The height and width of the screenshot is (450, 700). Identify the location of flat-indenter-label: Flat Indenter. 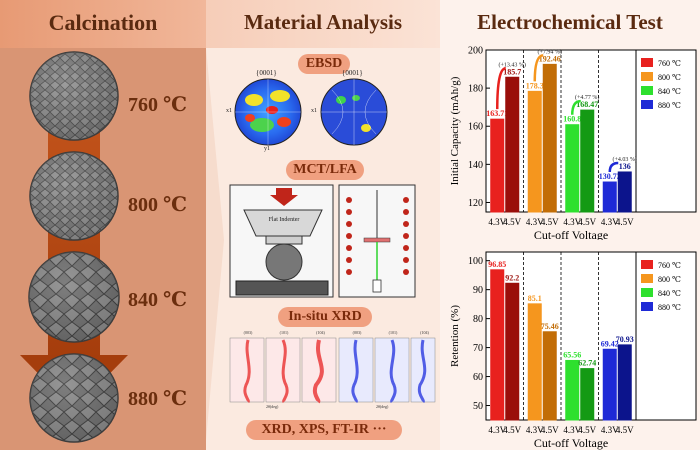
(284, 220).